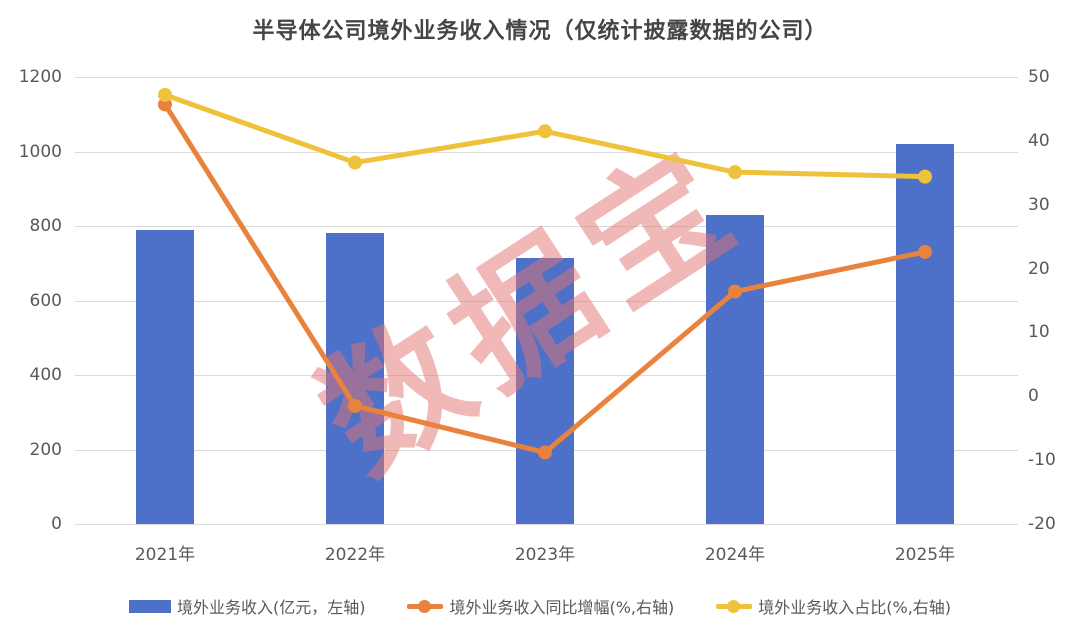  I want to click on left-axis-tick-label: 1200, so click(40, 77).